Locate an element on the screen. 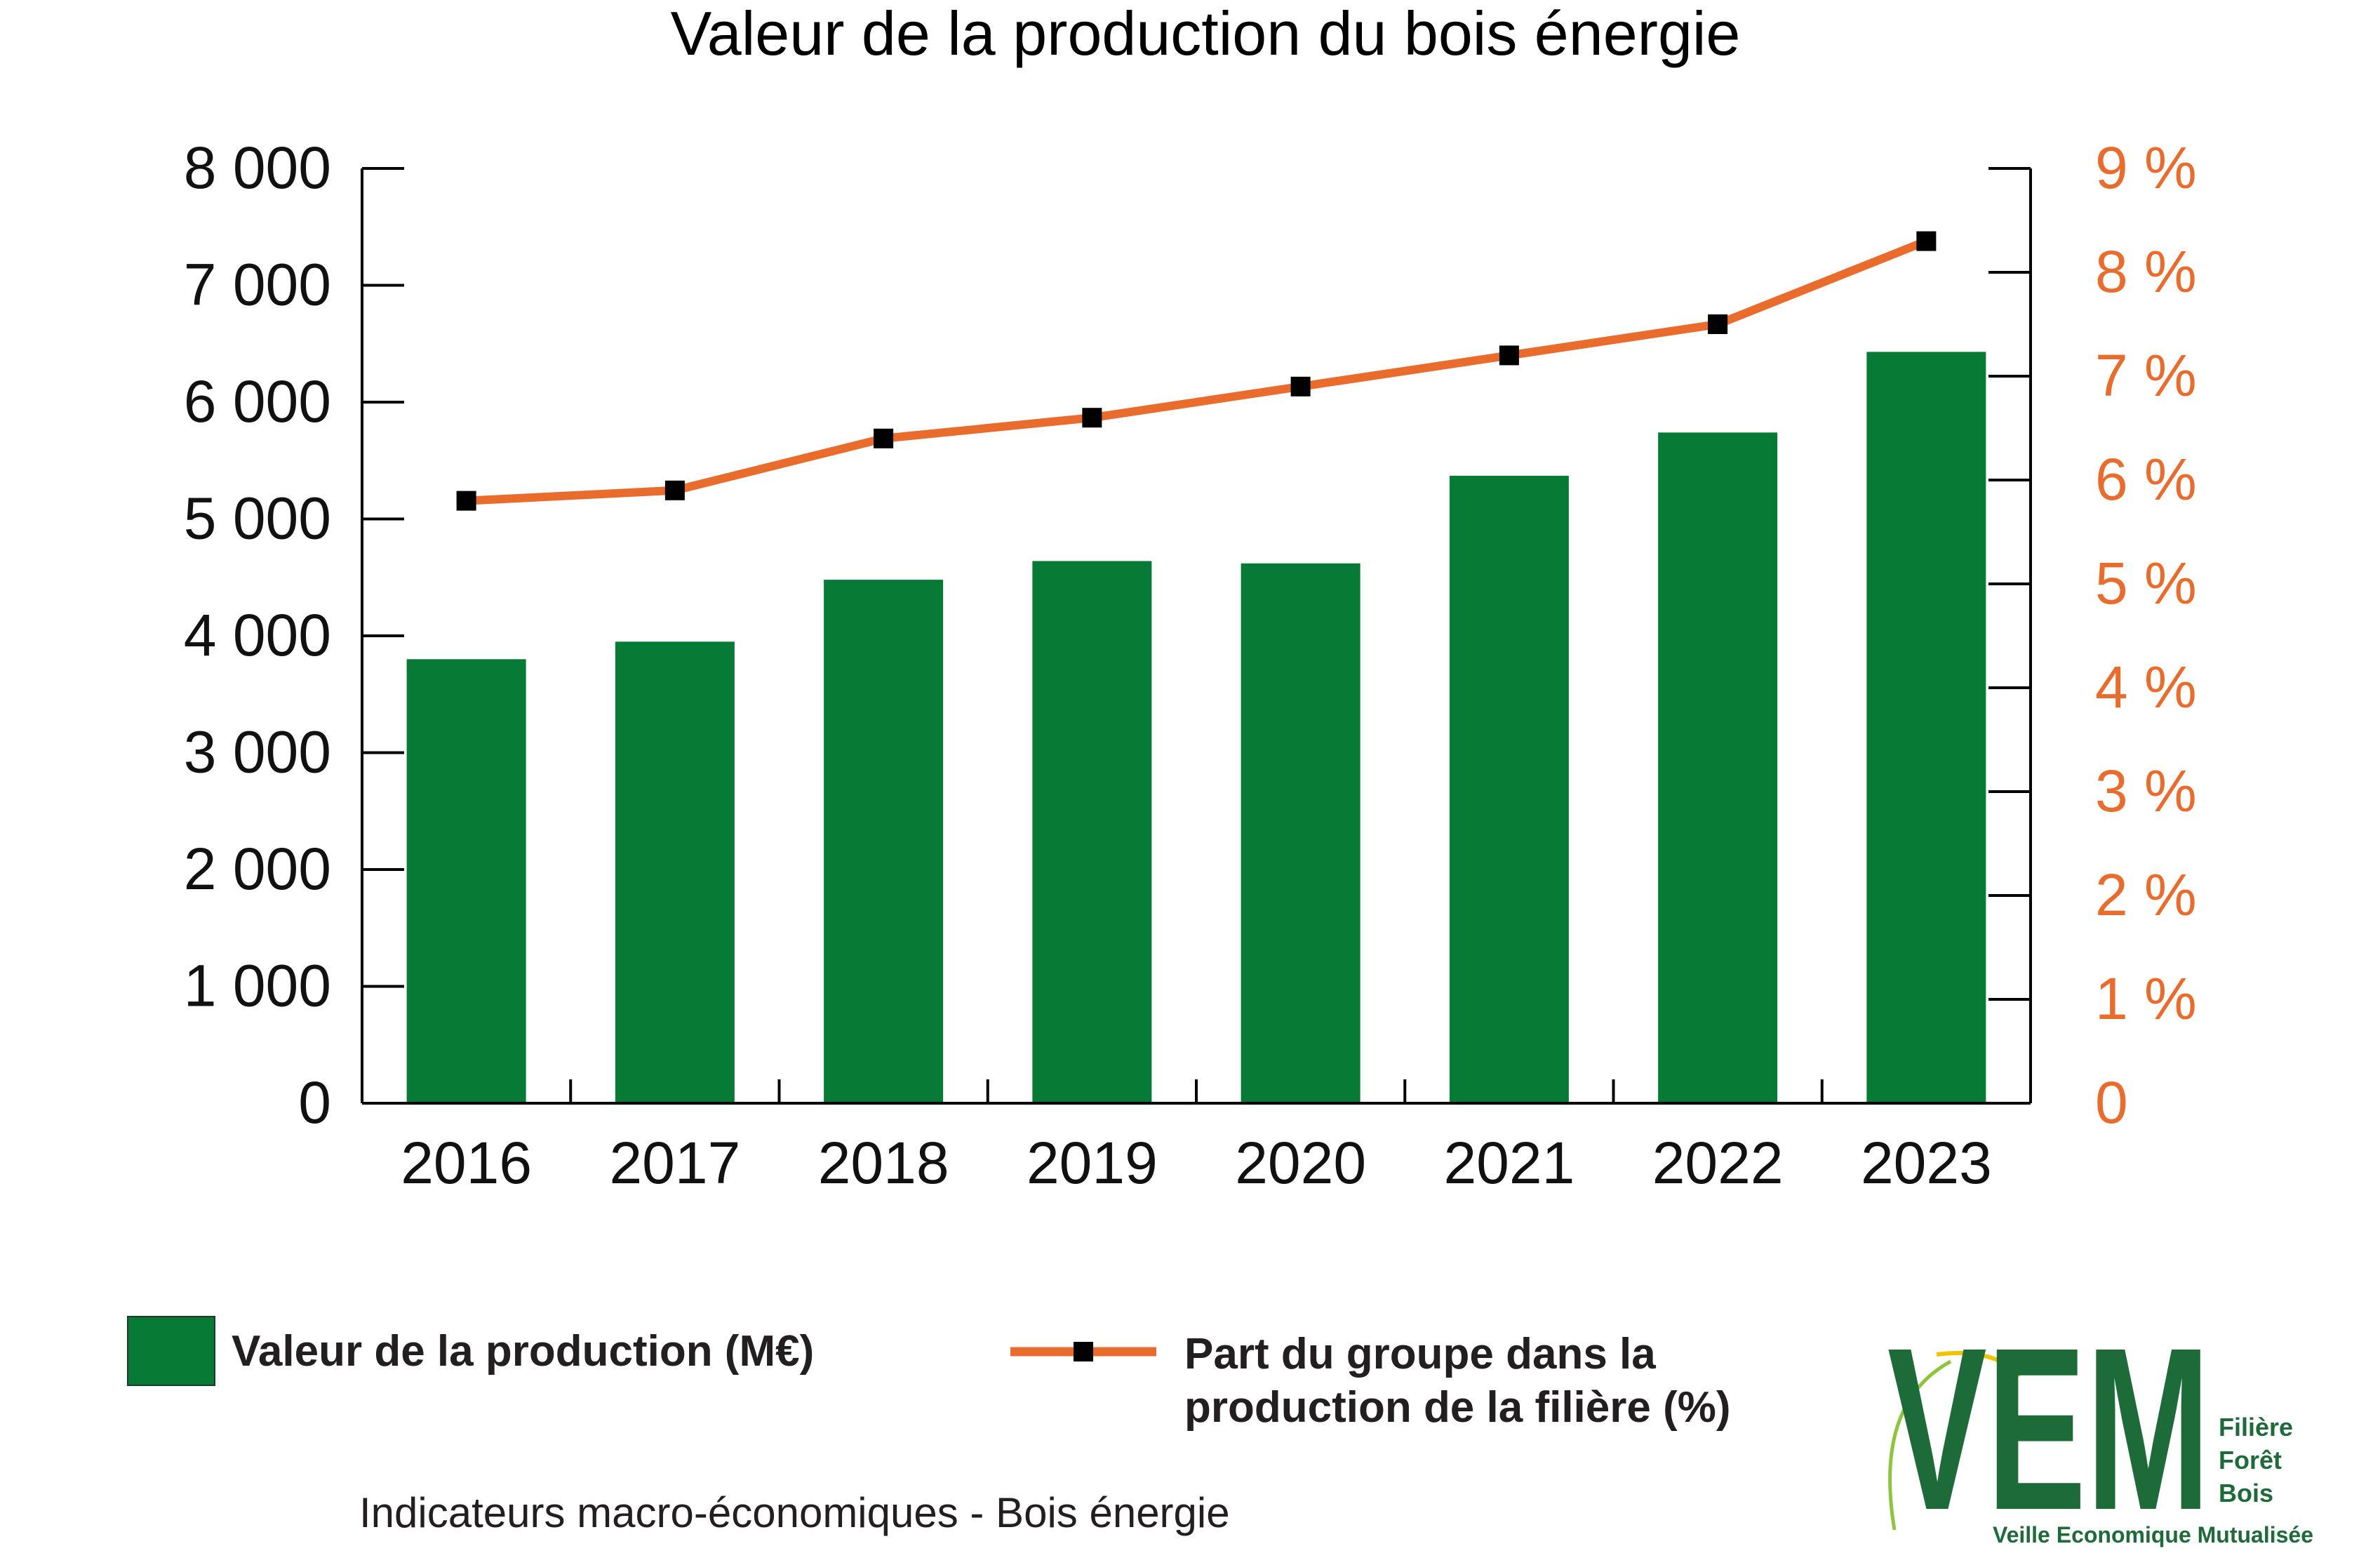  share-marker-2017 is located at coordinates (675, 490).